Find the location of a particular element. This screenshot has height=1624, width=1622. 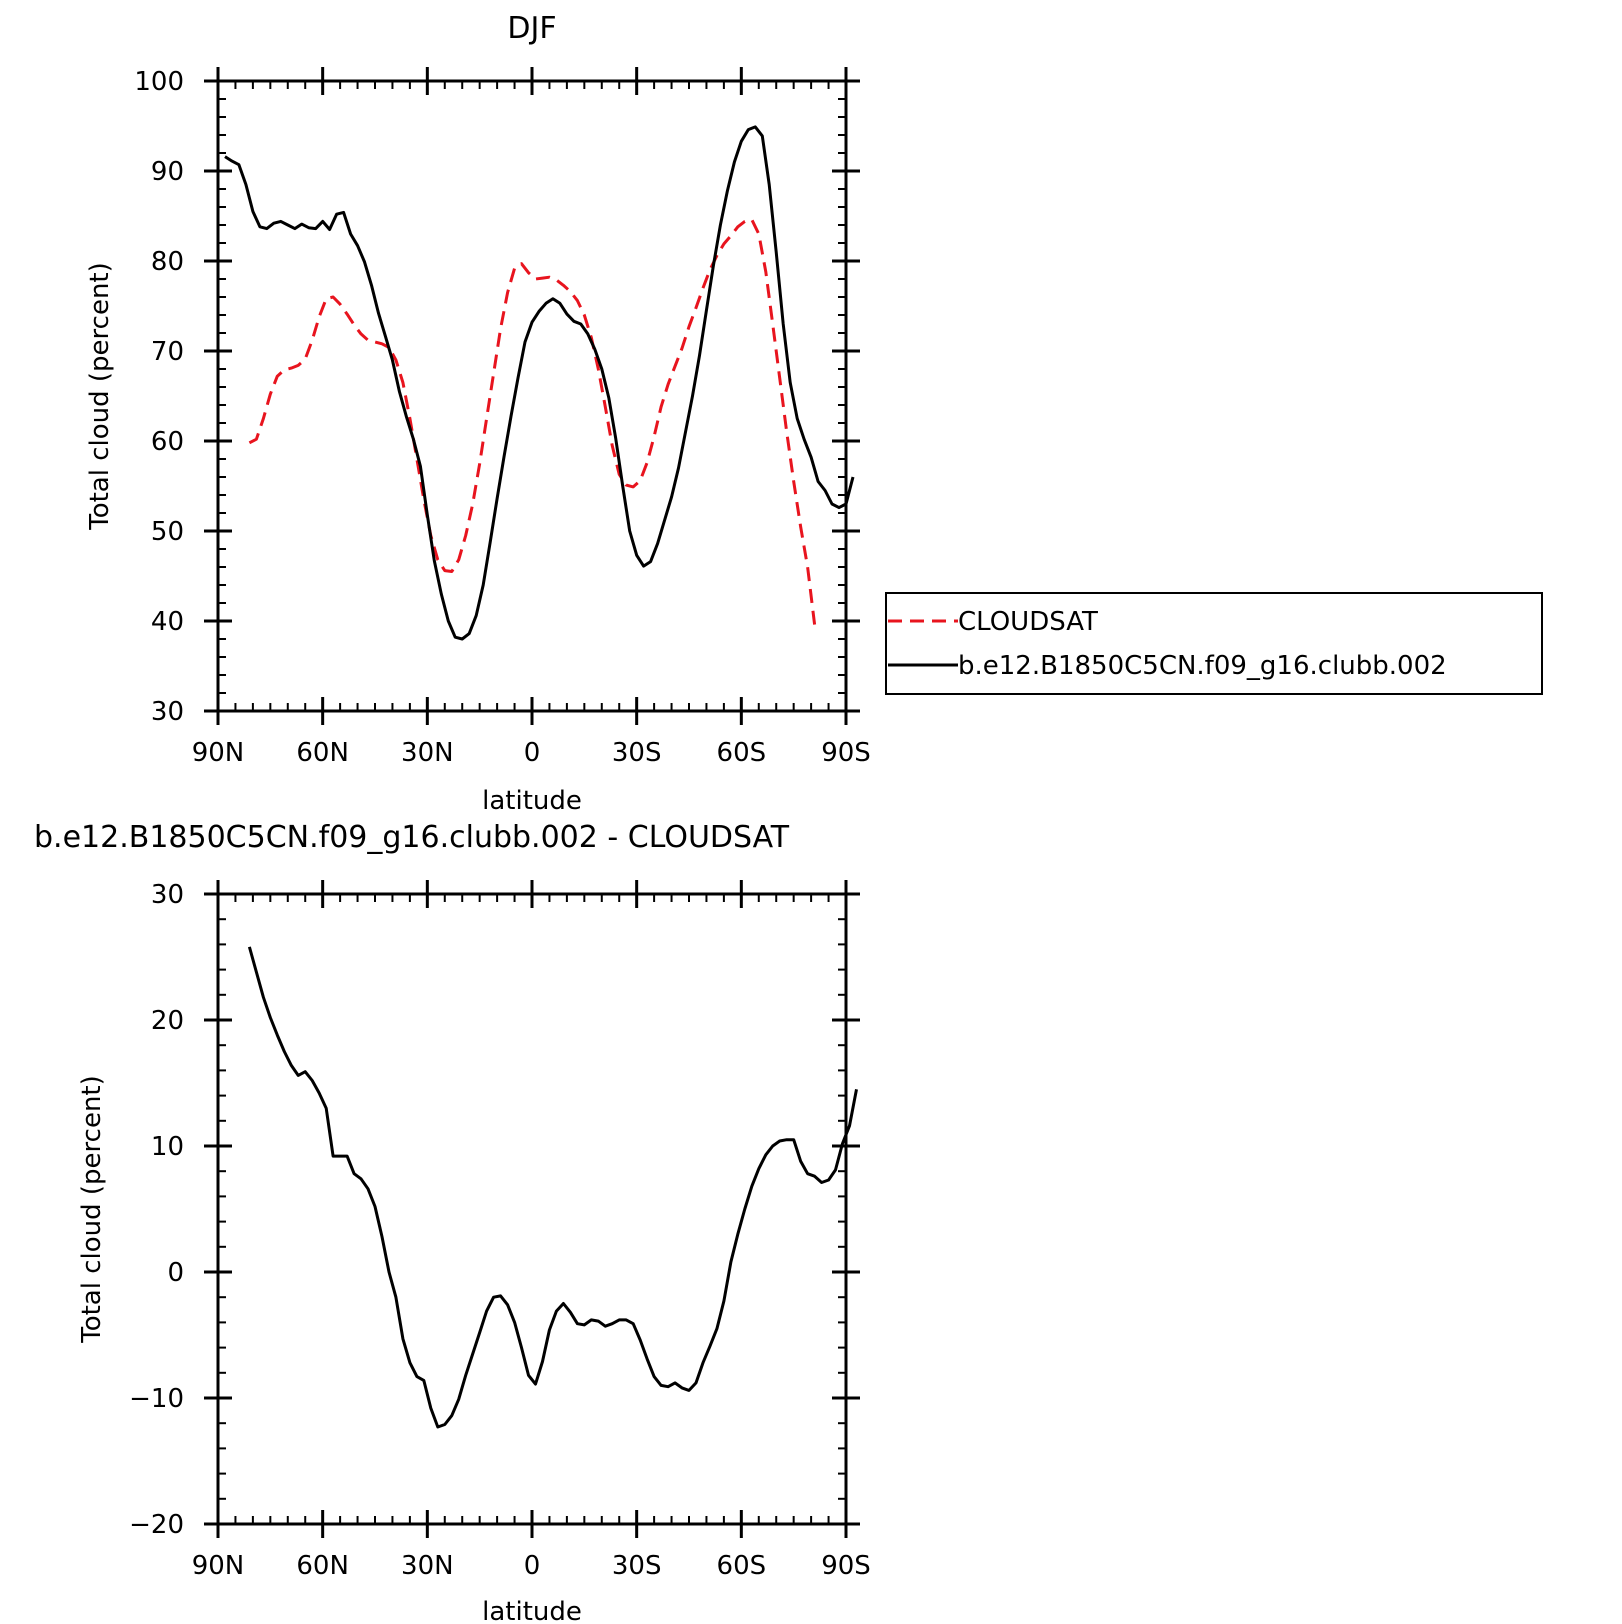

panel1-x-tick-label: 60N is located at coordinates (322, 753).